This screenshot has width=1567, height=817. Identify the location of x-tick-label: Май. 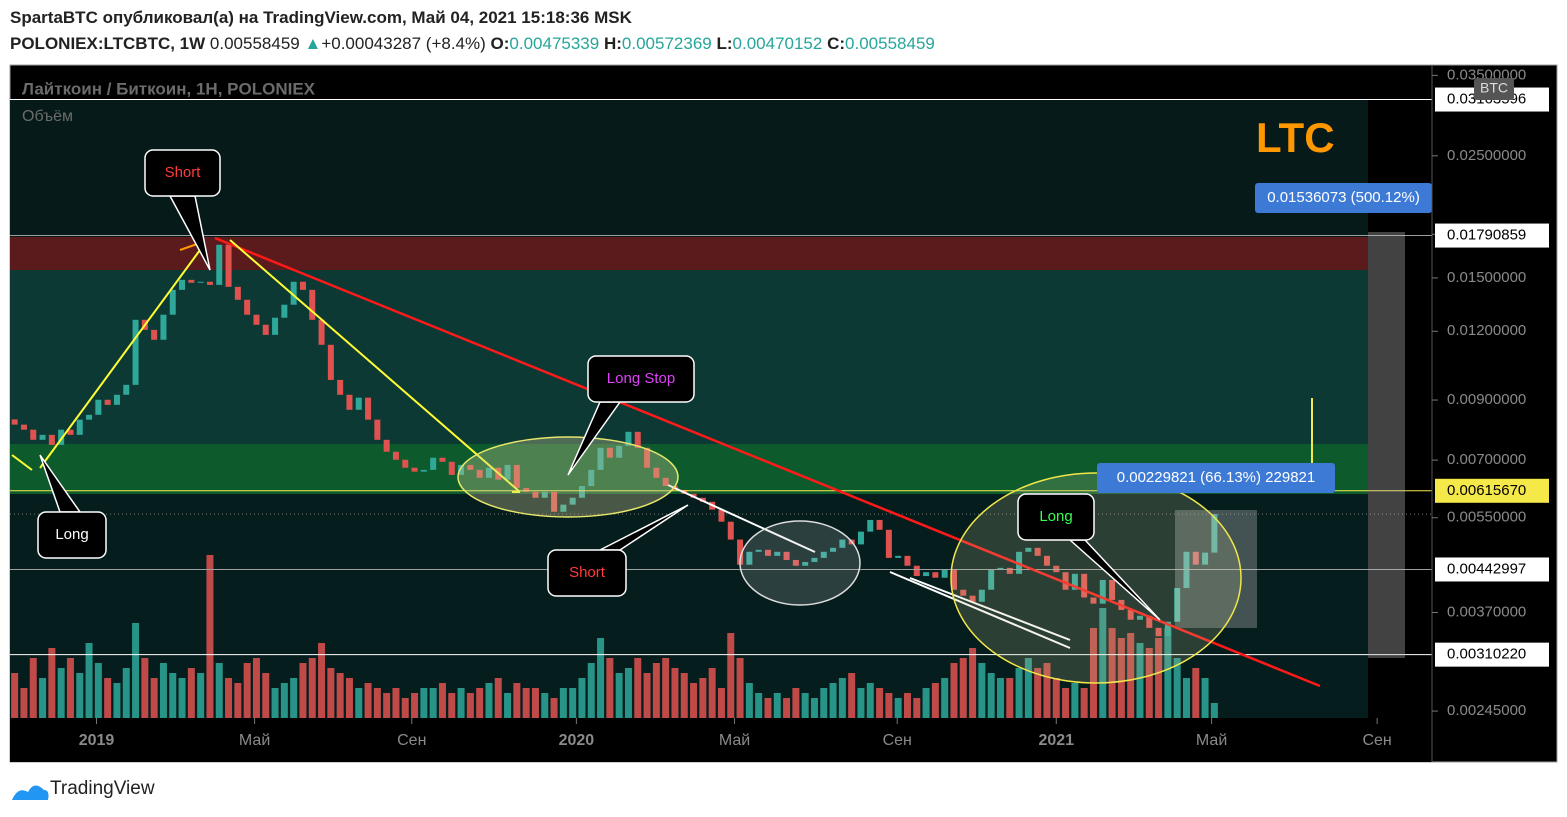
(734, 740).